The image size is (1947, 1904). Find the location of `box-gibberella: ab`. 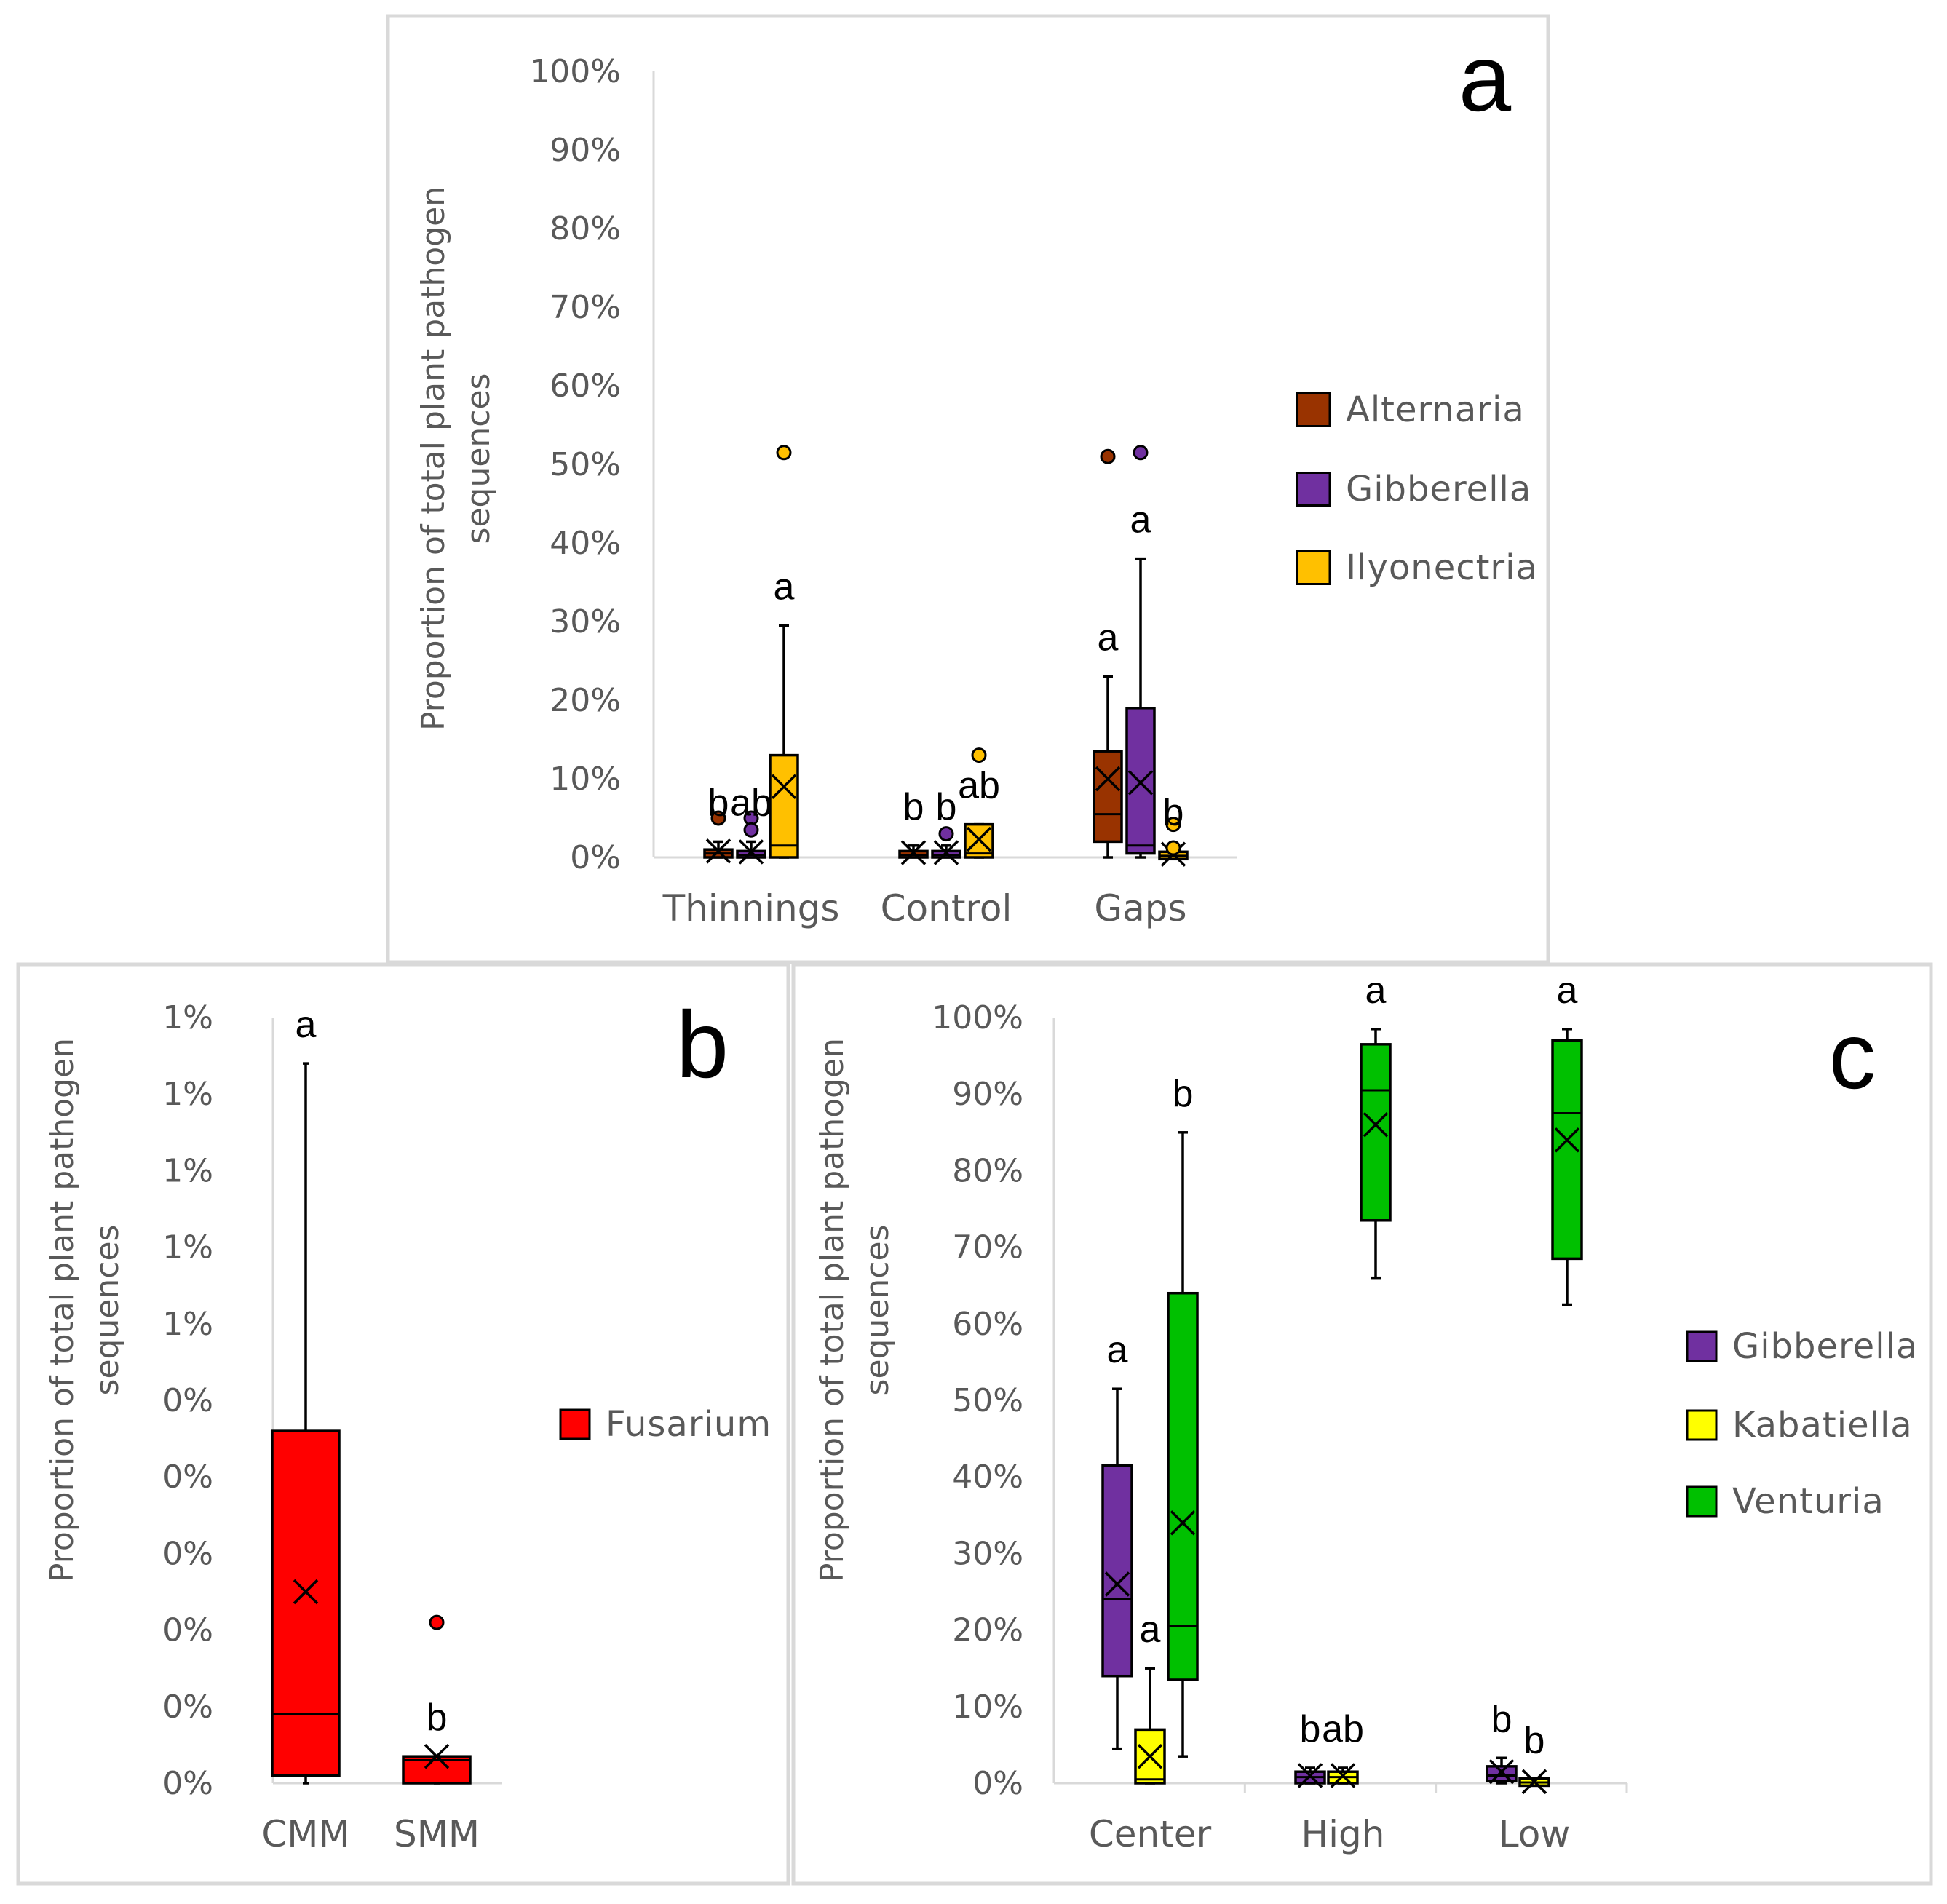

box-gibberella: ab is located at coordinates (751, 823).